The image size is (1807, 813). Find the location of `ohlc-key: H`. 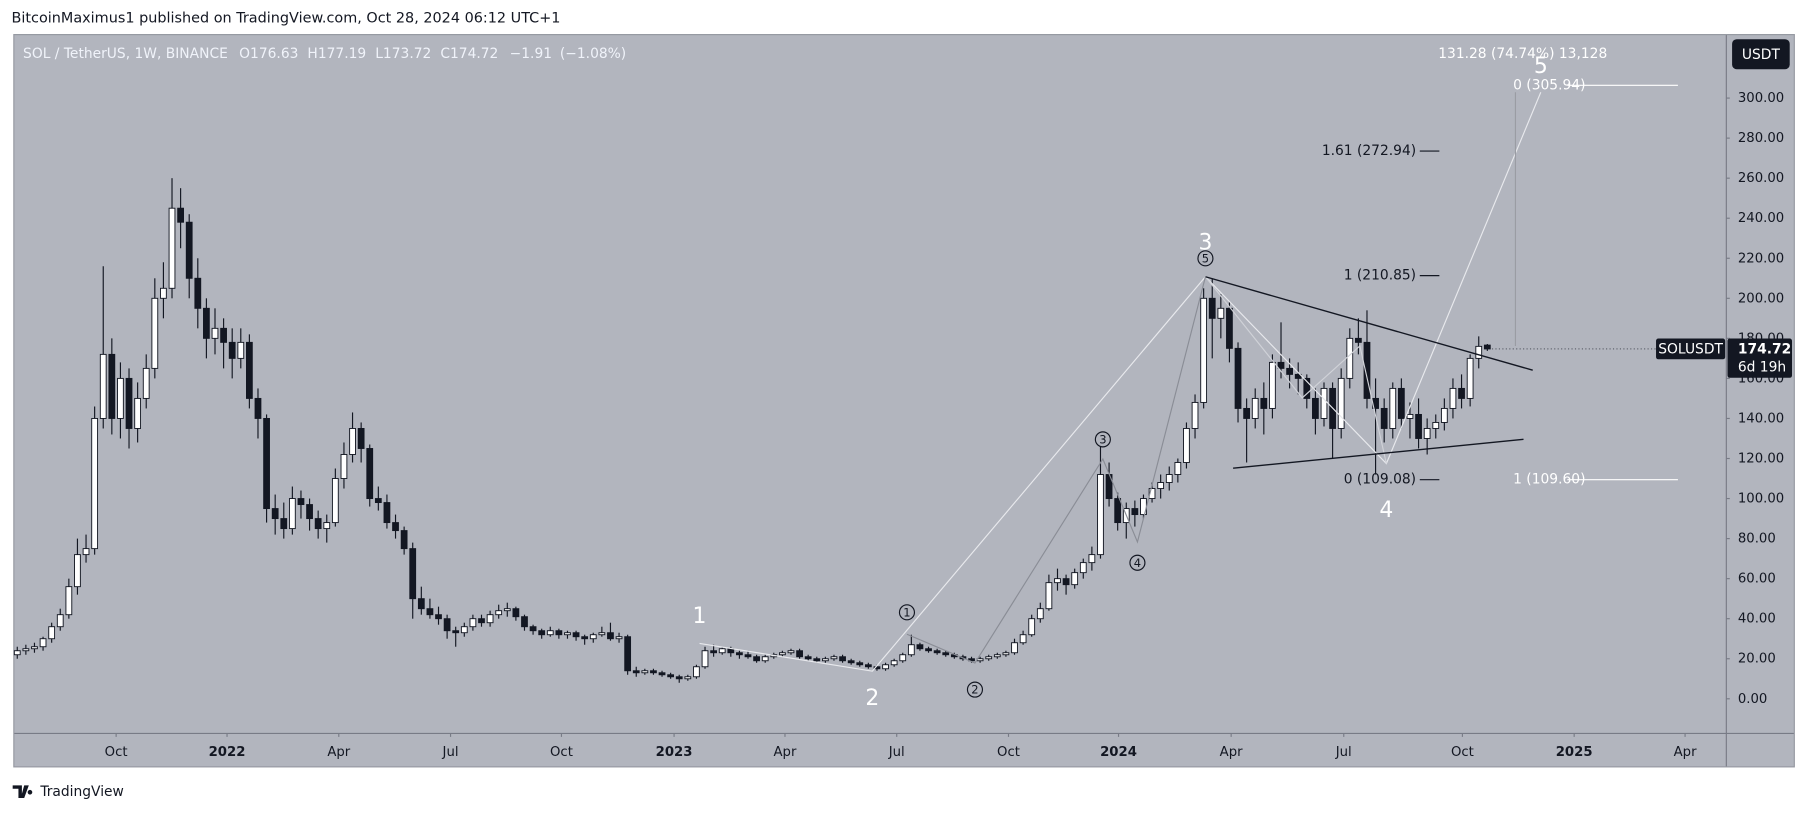

ohlc-key: H is located at coordinates (312, 54).